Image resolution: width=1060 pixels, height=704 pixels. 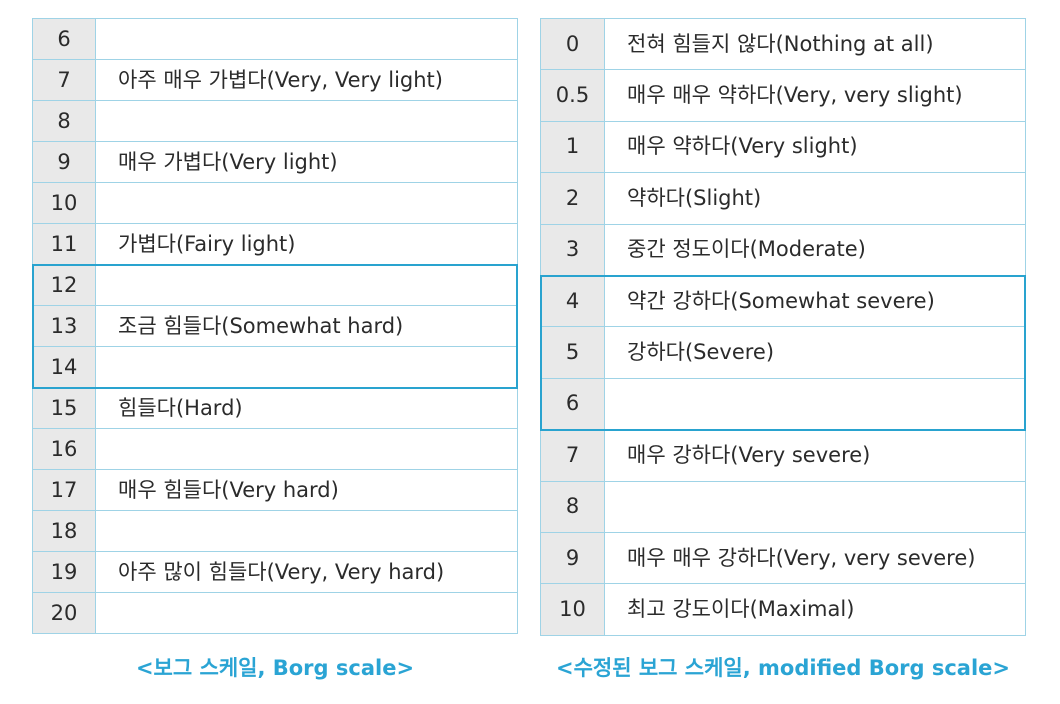 What do you see at coordinates (815, 301) in the screenshot?
I see `scale-description: 약간 강하다(Somewhat severe)` at bounding box center [815, 301].